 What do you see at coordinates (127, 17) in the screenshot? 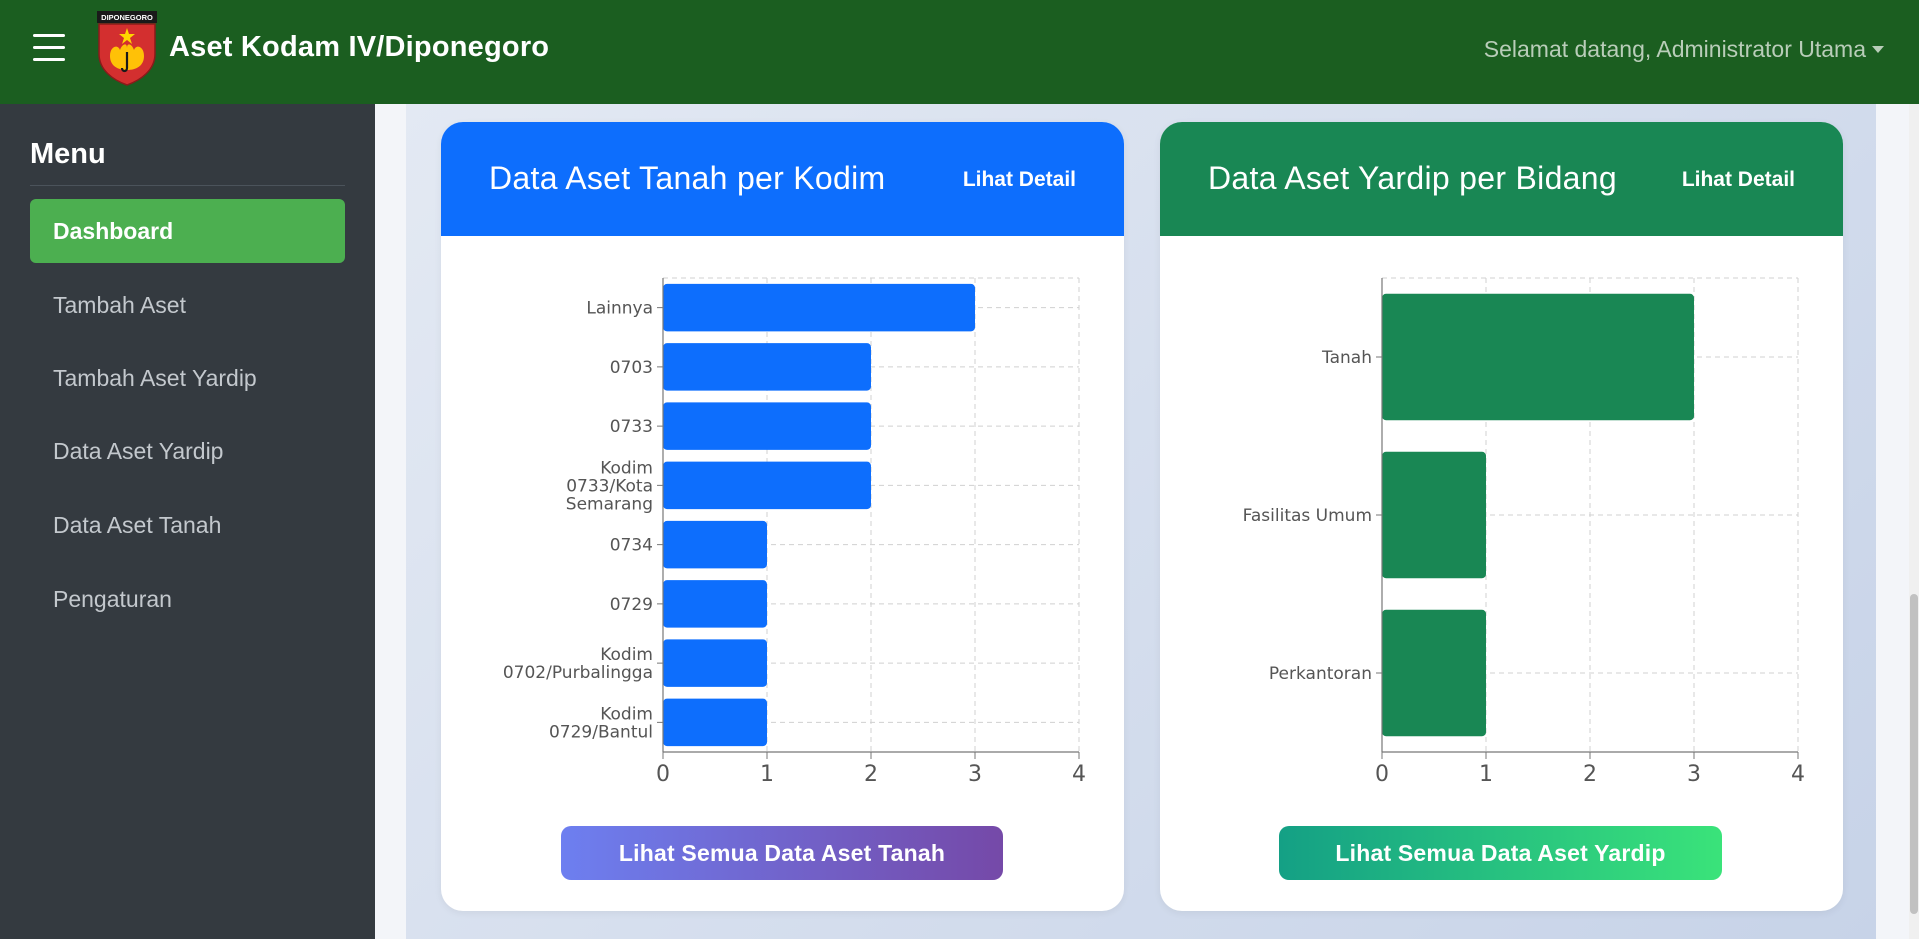
I see `svg-text: DIPONEGORO` at bounding box center [127, 17].